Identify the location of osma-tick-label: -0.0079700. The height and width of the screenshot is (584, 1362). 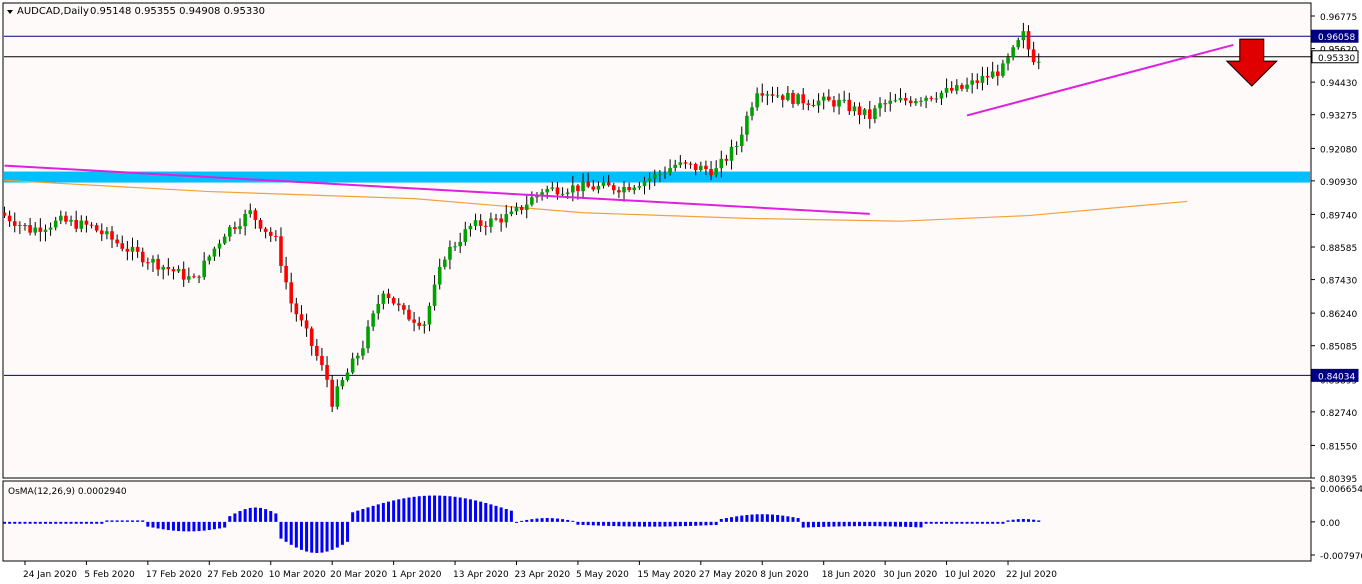
(1341, 557).